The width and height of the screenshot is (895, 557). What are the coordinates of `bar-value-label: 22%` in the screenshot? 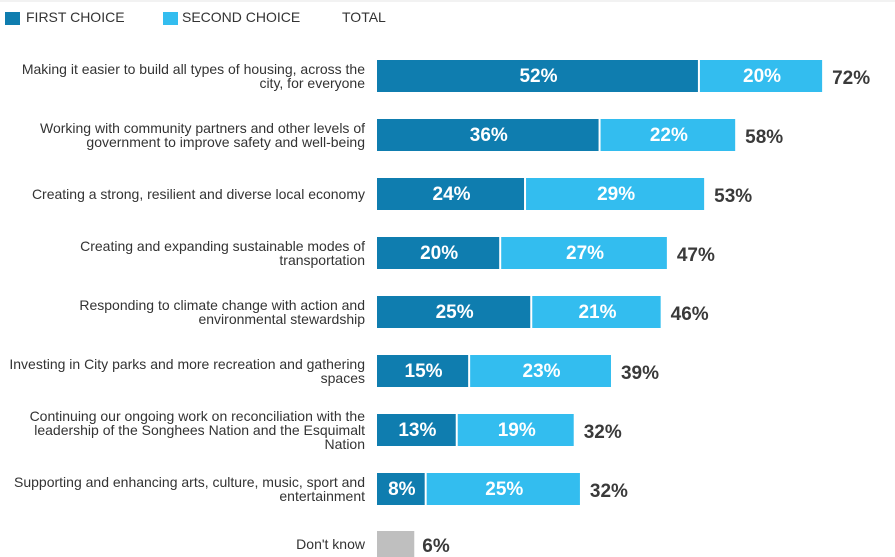 It's located at (669, 135).